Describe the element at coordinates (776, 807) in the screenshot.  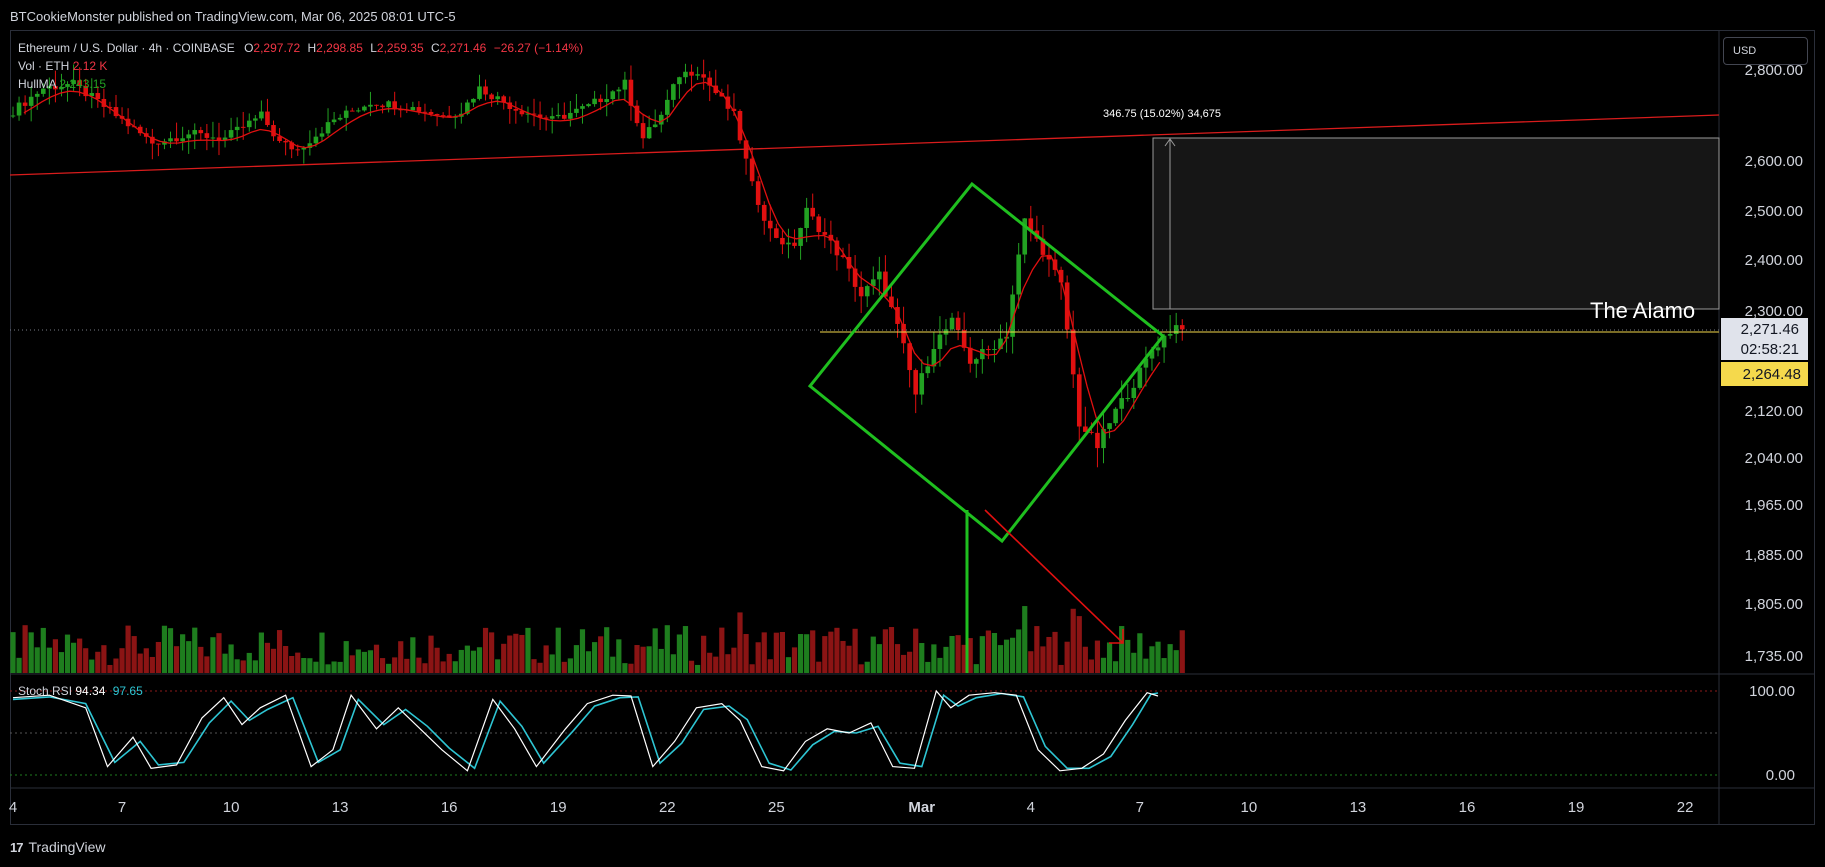
I see `time-tick-label: 25` at that location.